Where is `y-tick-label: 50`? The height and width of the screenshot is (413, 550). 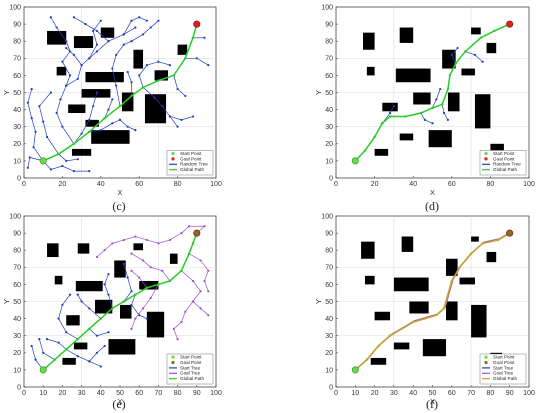 y-tick-label: 50 is located at coordinates (17, 302).